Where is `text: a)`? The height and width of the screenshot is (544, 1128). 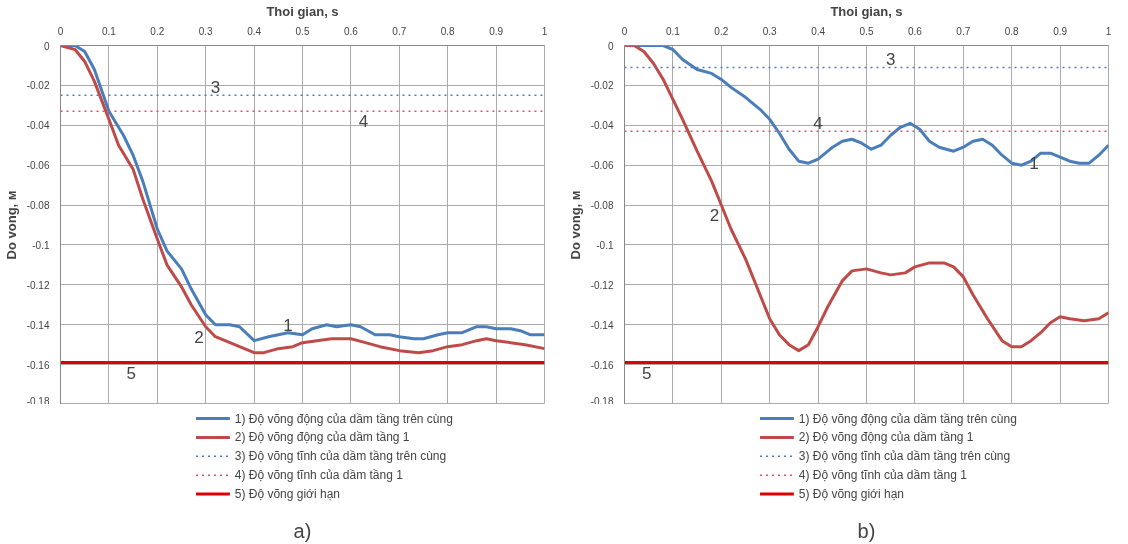 text: a) is located at coordinates (302, 530).